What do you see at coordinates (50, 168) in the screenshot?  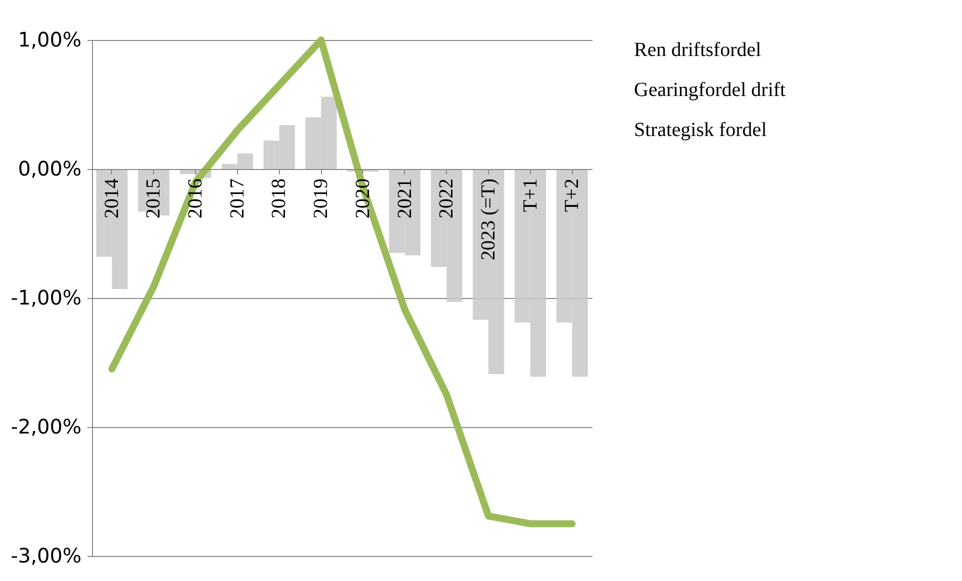 I see `y-tick-label: 0,00%` at bounding box center [50, 168].